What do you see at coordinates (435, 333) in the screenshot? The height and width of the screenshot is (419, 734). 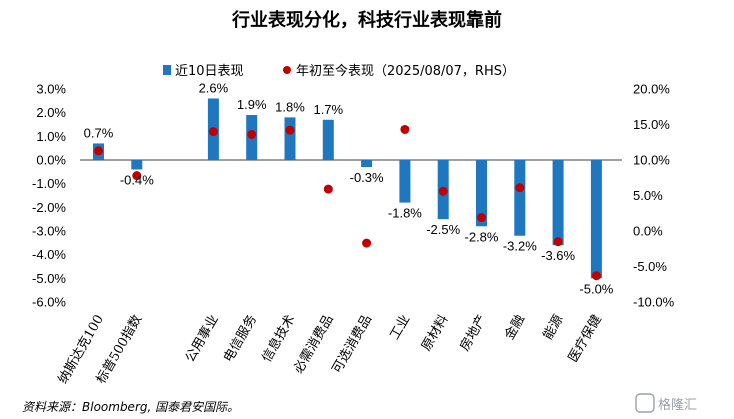 I see `category-label: 原材料` at bounding box center [435, 333].